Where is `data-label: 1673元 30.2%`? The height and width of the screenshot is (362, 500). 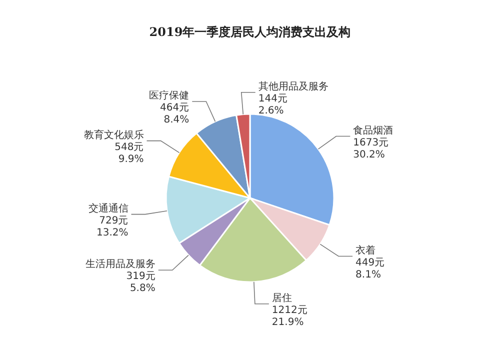
data-label: 1673元 30.2% is located at coordinates (371, 148).